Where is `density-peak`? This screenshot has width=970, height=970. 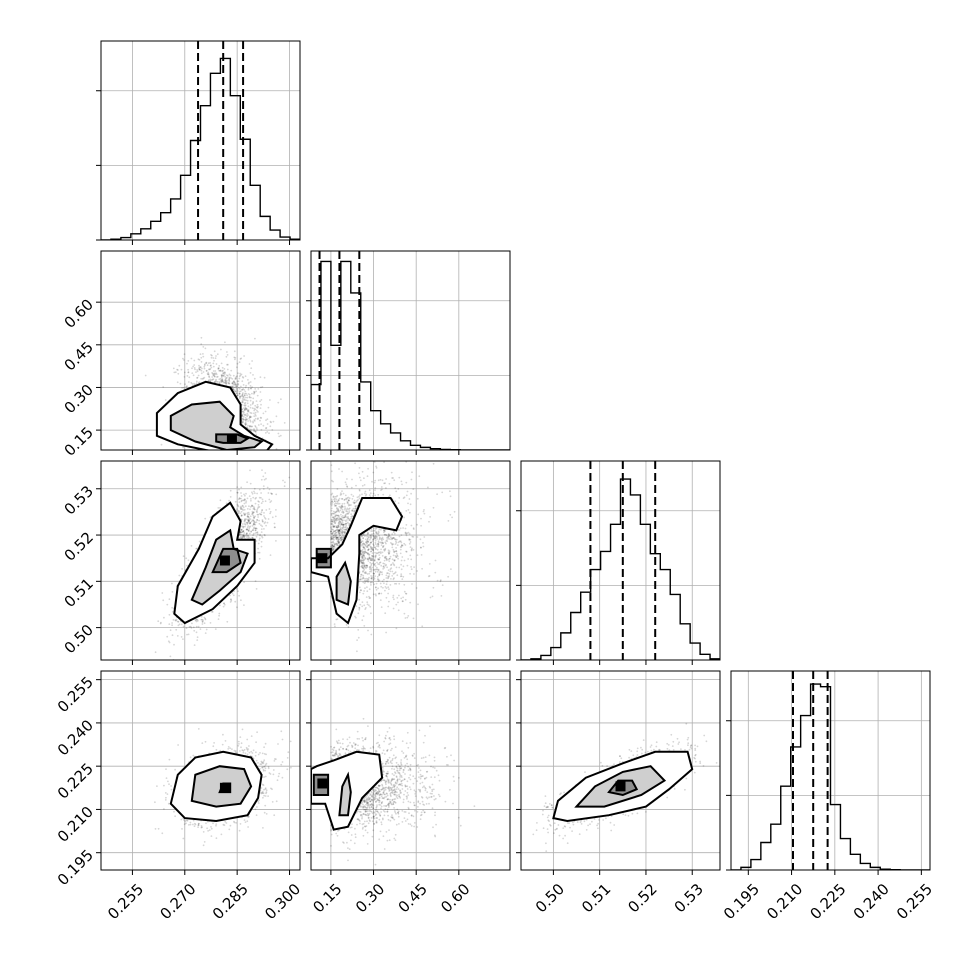 density-peak is located at coordinates (231, 438).